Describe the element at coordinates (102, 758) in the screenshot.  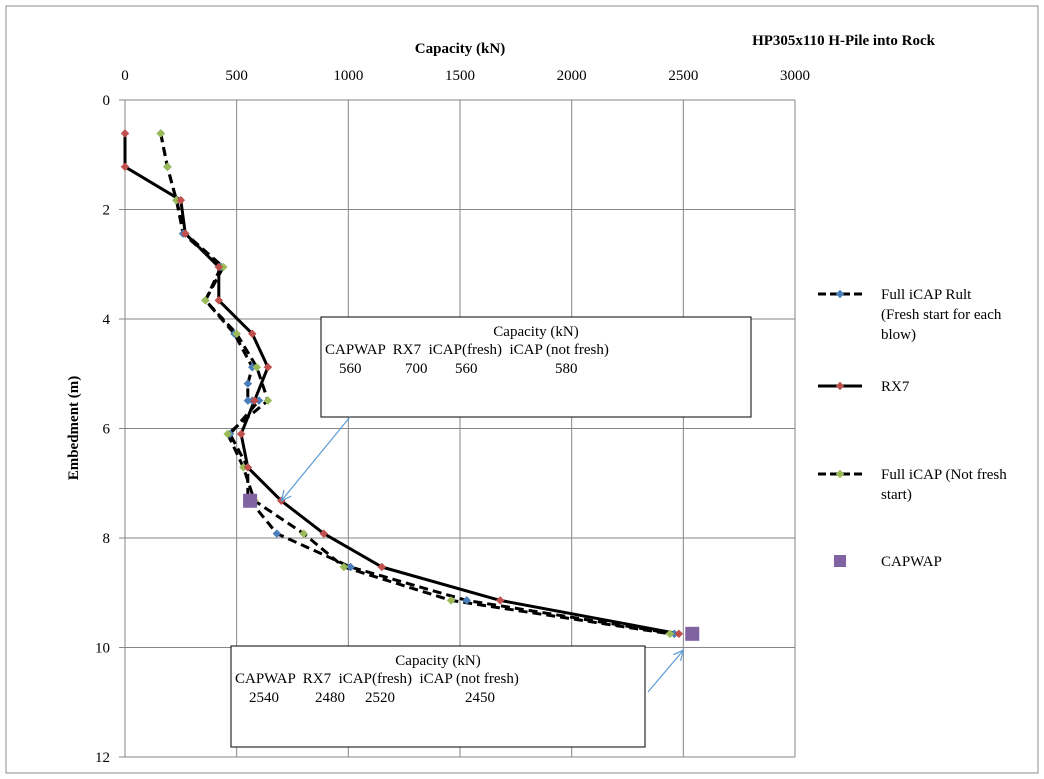
I see `y-tick-label: 12` at that location.